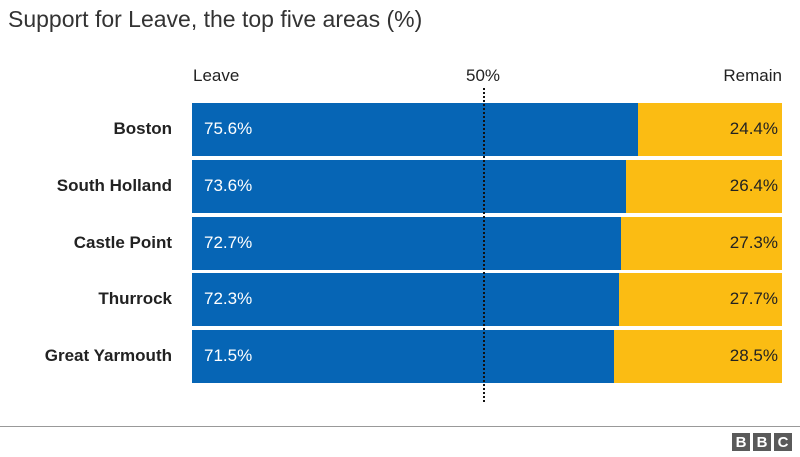 This screenshot has height=457, width=800. What do you see at coordinates (228, 298) in the screenshot?
I see `leave-value-label: 72.3%` at bounding box center [228, 298].